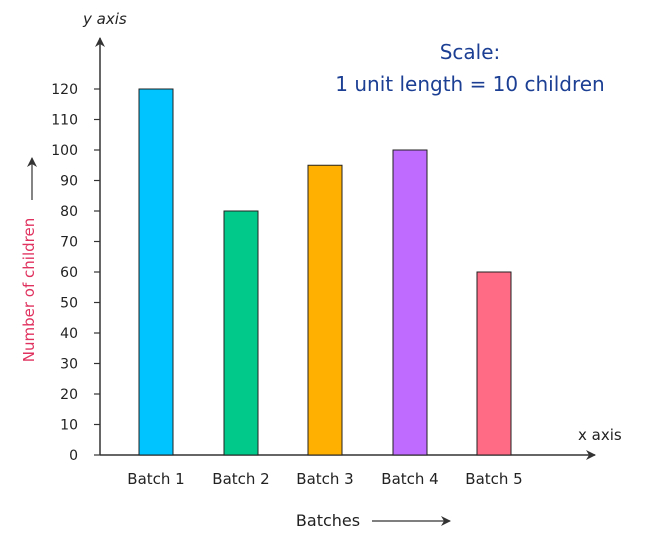 The height and width of the screenshot is (539, 647). Describe the element at coordinates (64, 121) in the screenshot. I see `y-tick-label: 110` at that location.